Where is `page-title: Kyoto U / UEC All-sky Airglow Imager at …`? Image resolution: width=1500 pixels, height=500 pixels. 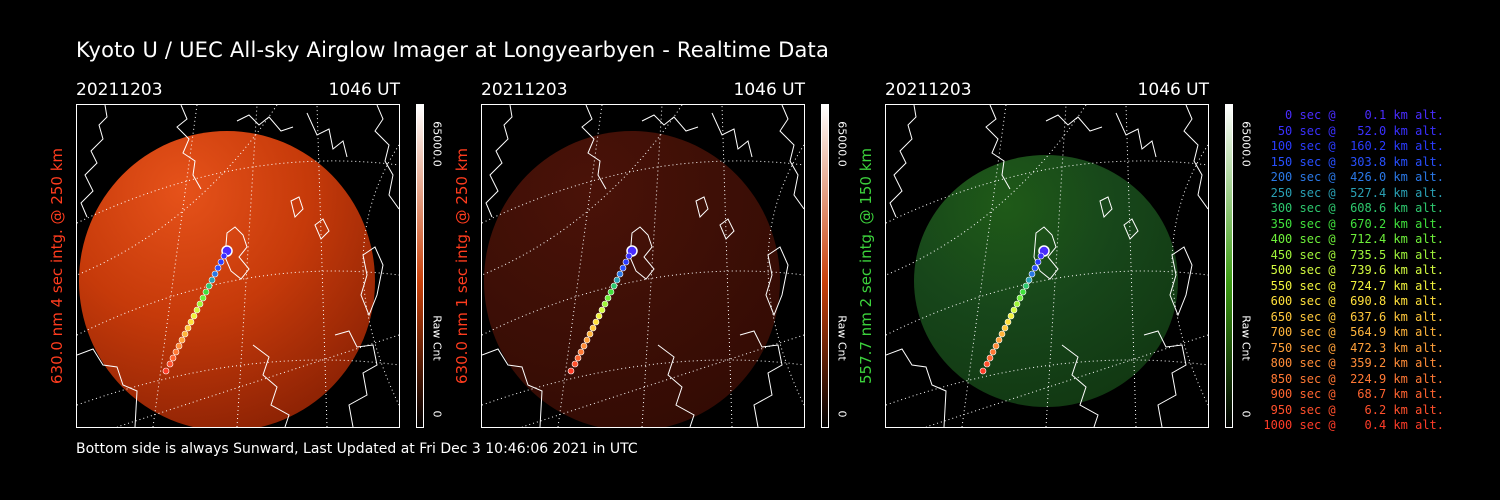
page-title: Kyoto U / UEC All-sky Airglow Imager at … is located at coordinates (453, 50).